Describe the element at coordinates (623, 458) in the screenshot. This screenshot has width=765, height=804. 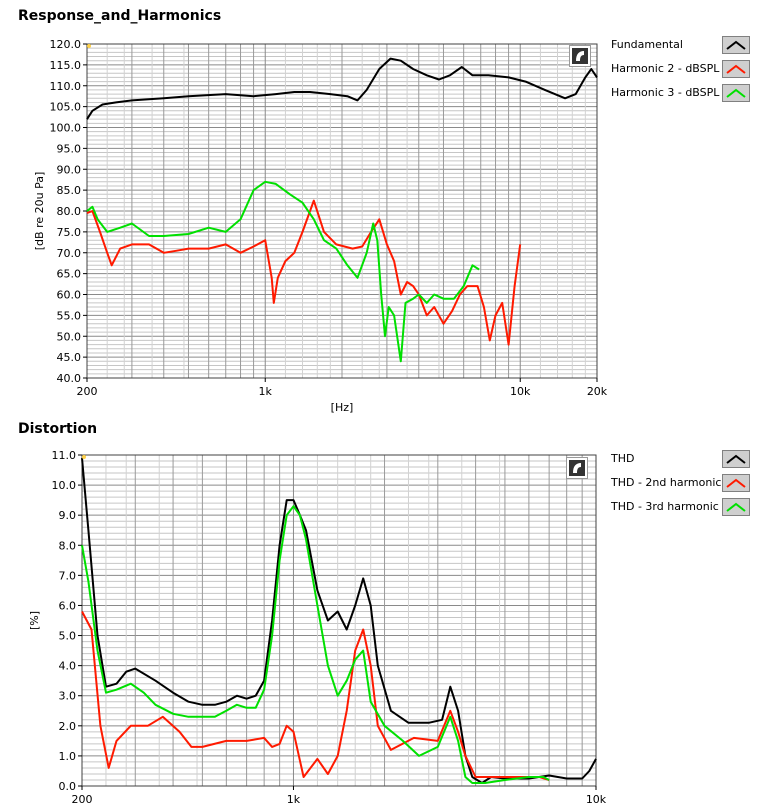
I see `legend-label: THD` at that location.